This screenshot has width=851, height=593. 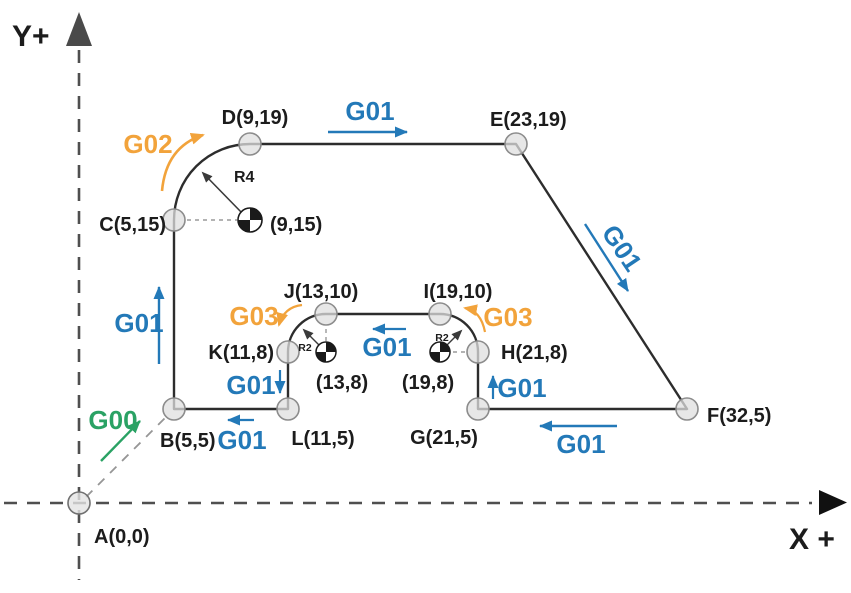 What do you see at coordinates (342, 383) in the screenshot?
I see `label-center-13-8: (13,8)` at bounding box center [342, 383].